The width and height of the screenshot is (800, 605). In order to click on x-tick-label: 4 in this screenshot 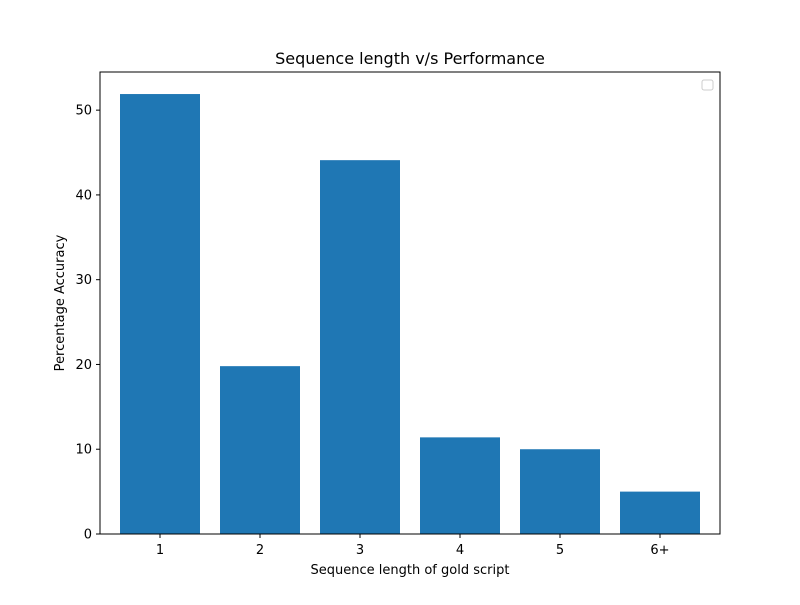, I will do `click(460, 550)`.